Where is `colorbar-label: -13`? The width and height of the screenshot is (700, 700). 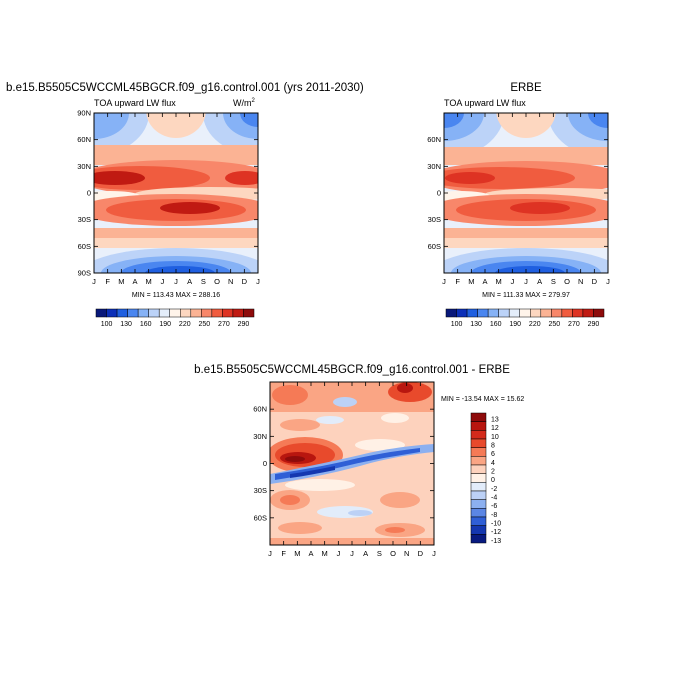
colorbar-label: -13 is located at coordinates (496, 541).